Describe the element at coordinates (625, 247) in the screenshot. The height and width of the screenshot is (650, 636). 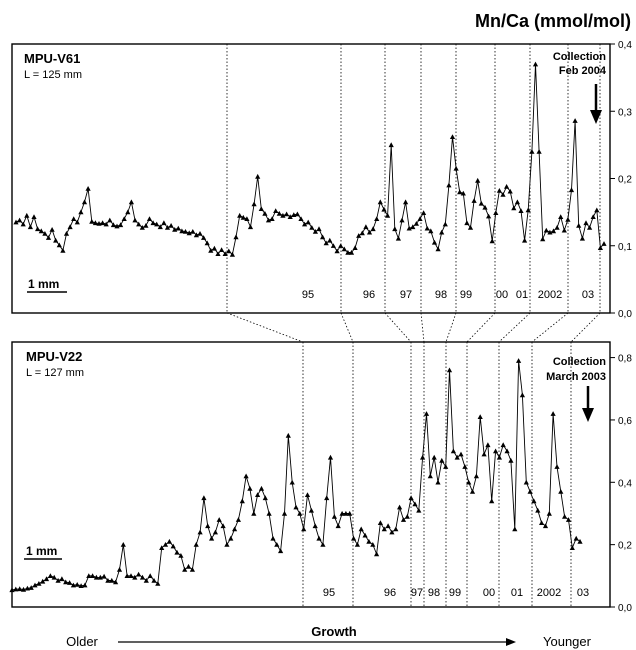
I see `y-tick-label-upper: 0,1` at that location.